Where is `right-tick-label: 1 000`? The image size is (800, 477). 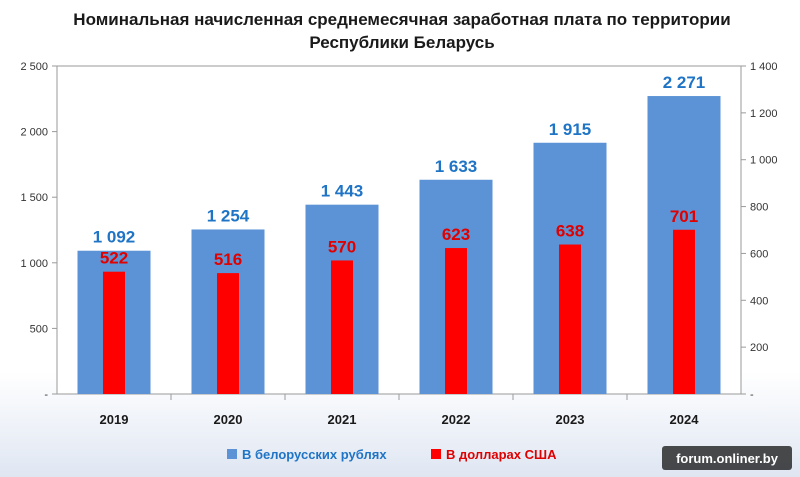 right-tick-label: 1 000 is located at coordinates (764, 161).